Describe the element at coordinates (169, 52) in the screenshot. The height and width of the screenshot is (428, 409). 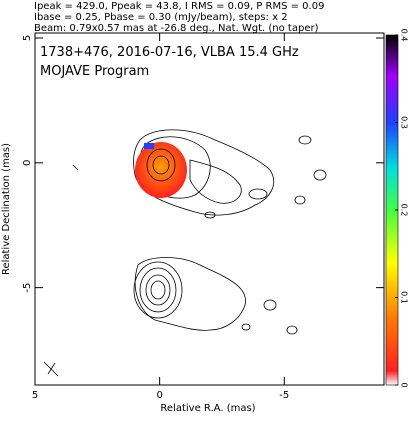
I see `chart-title: 1738+476, 2016-07-16, VLBA 15.4 GHz` at that location.